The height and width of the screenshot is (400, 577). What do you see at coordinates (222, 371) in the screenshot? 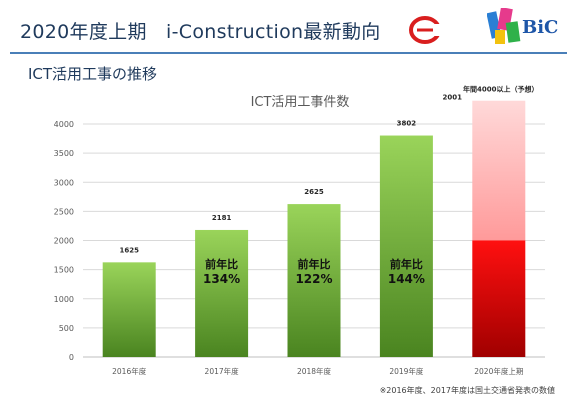
I see `x-tick-label: 2017年度` at bounding box center [222, 371].